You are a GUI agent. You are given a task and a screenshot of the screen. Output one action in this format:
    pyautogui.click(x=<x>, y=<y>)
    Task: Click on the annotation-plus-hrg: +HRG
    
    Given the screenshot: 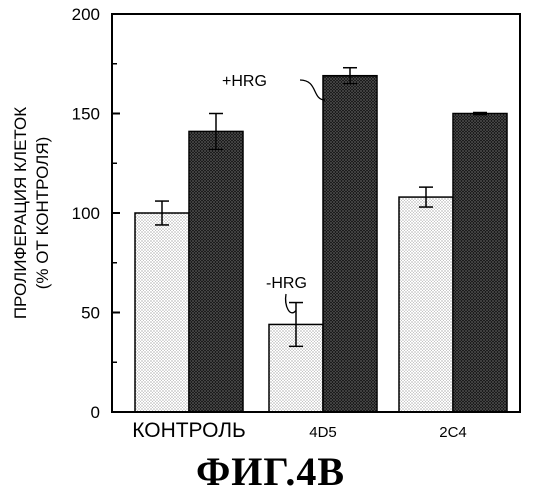 What is the action you would take?
    pyautogui.click(x=244, y=81)
    